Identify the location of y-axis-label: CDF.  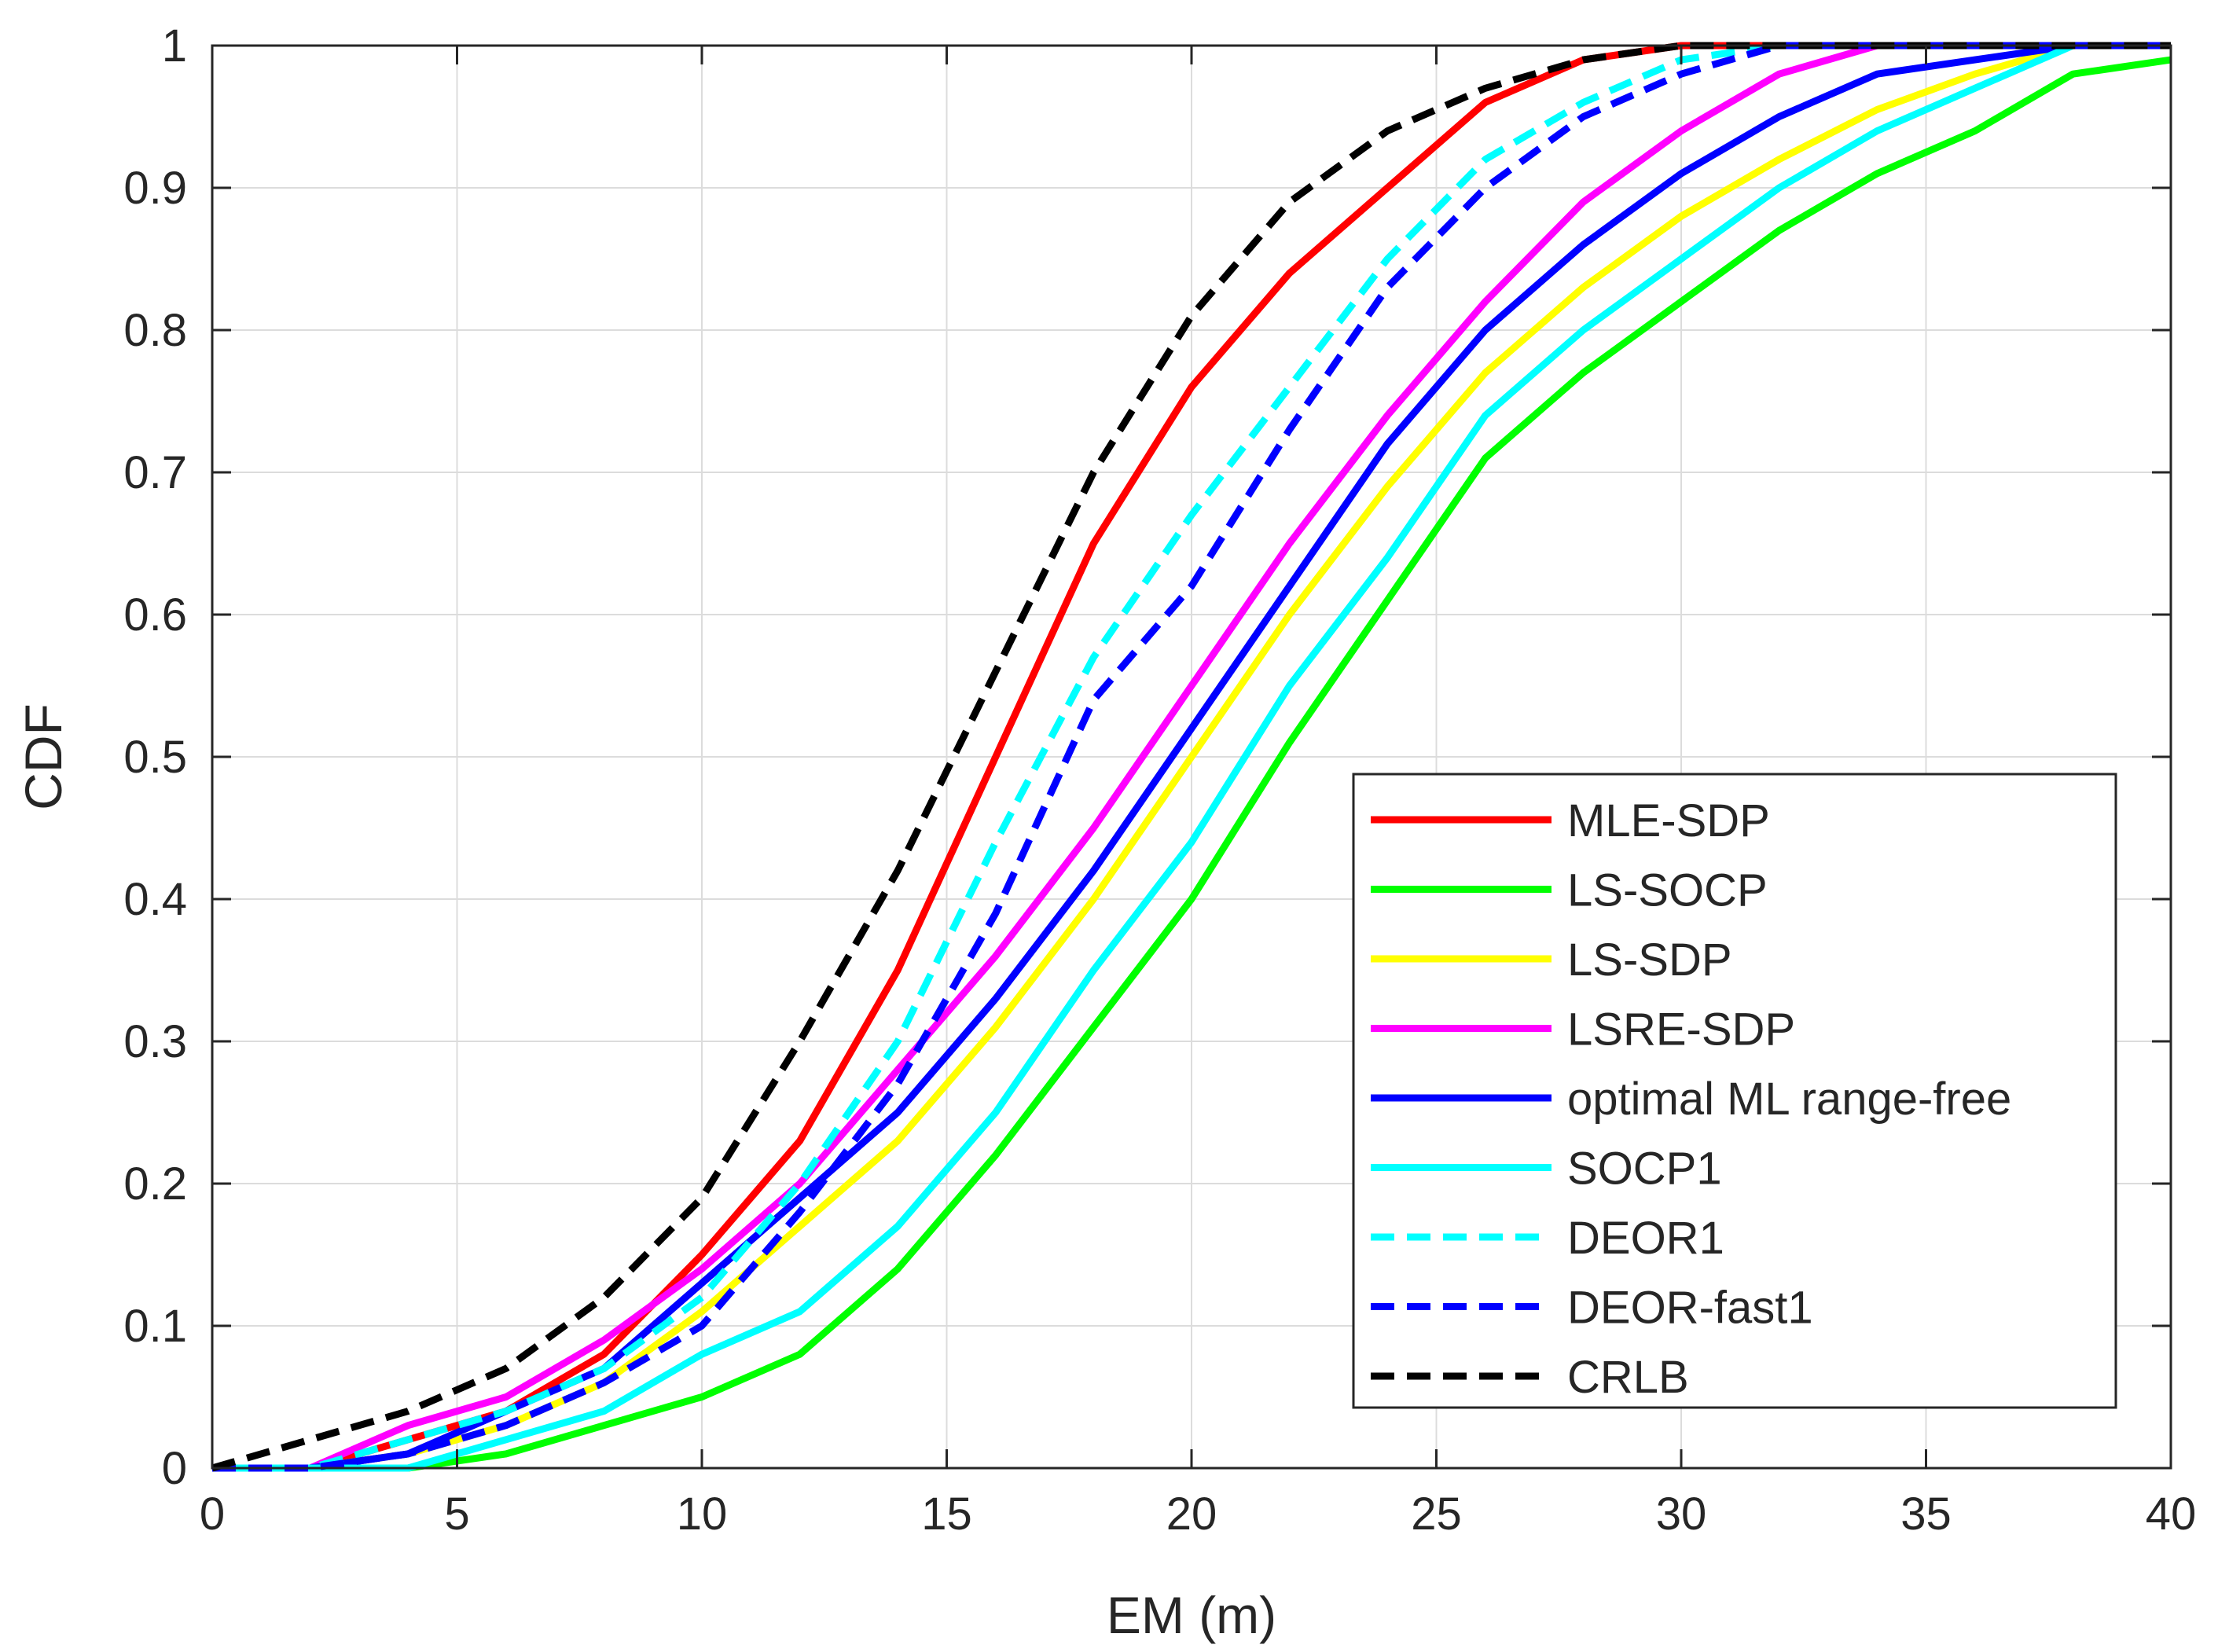
(43, 756).